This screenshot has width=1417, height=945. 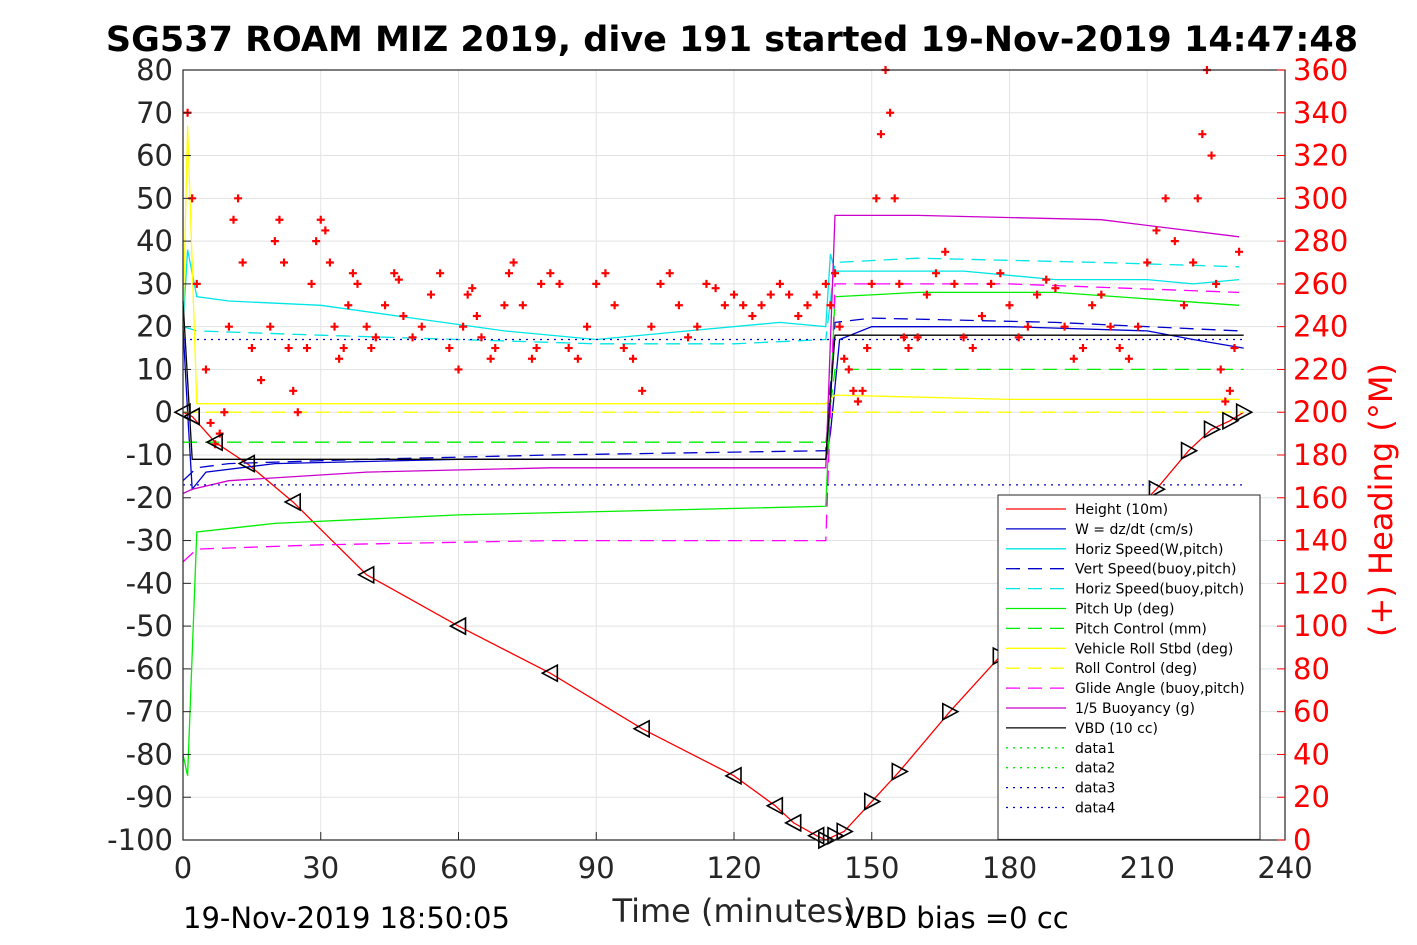 What do you see at coordinates (149, 797) in the screenshot?
I see `y-tick-label: -90` at bounding box center [149, 797].